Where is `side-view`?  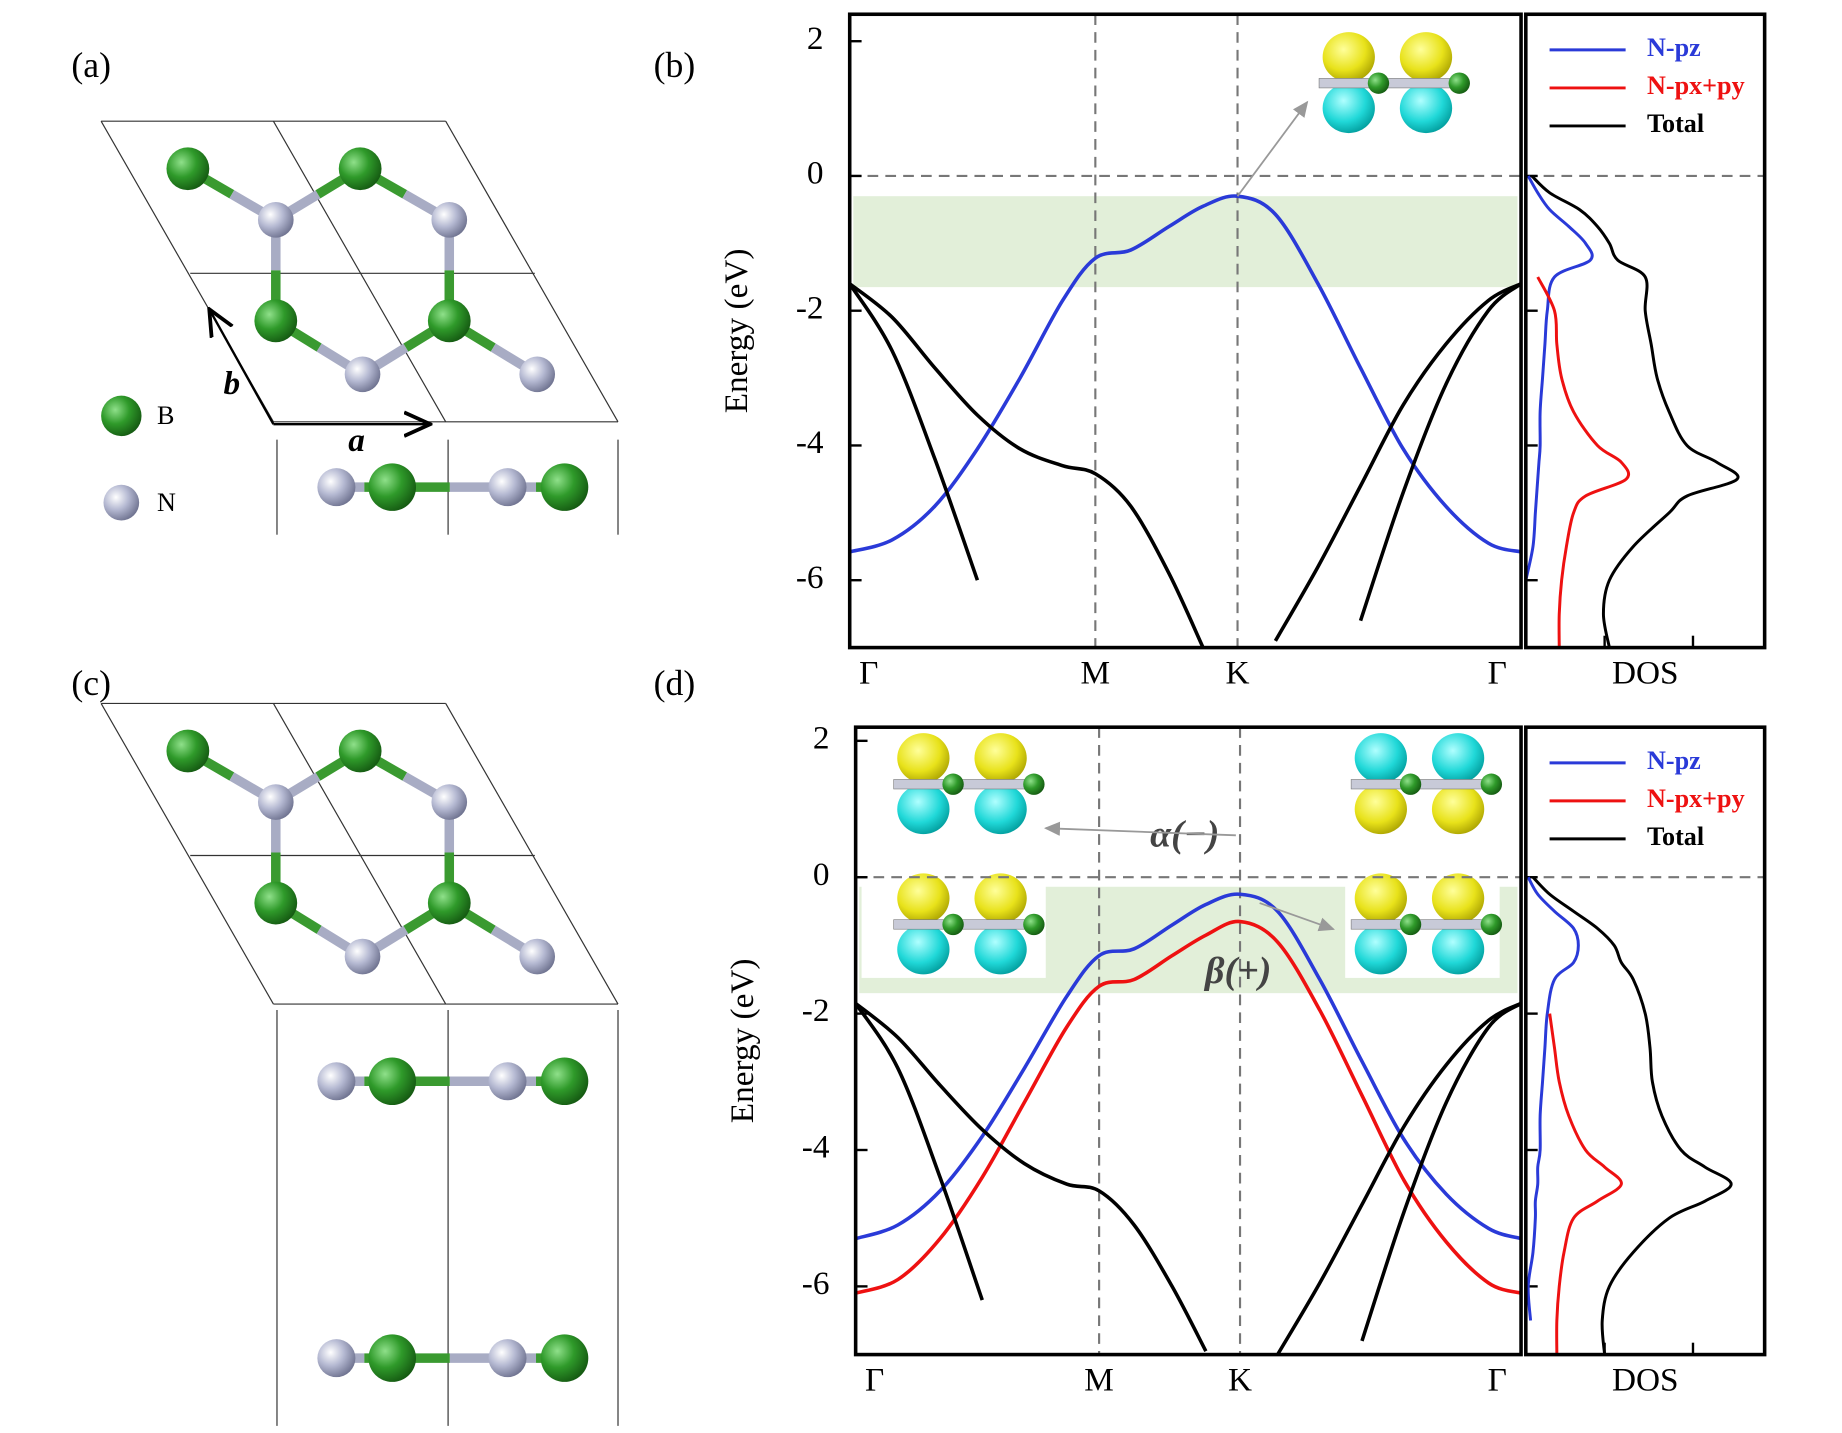 side-view is located at coordinates (447, 1217).